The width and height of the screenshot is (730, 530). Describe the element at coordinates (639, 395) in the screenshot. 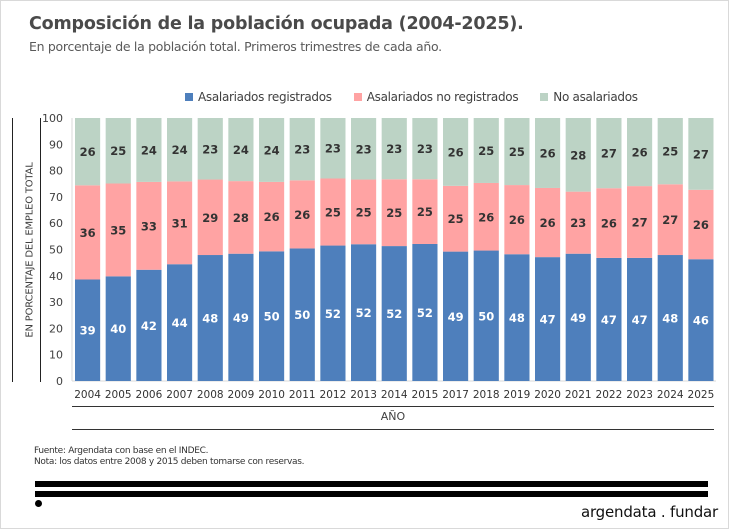

I see `x-tick-label: 2023` at that location.